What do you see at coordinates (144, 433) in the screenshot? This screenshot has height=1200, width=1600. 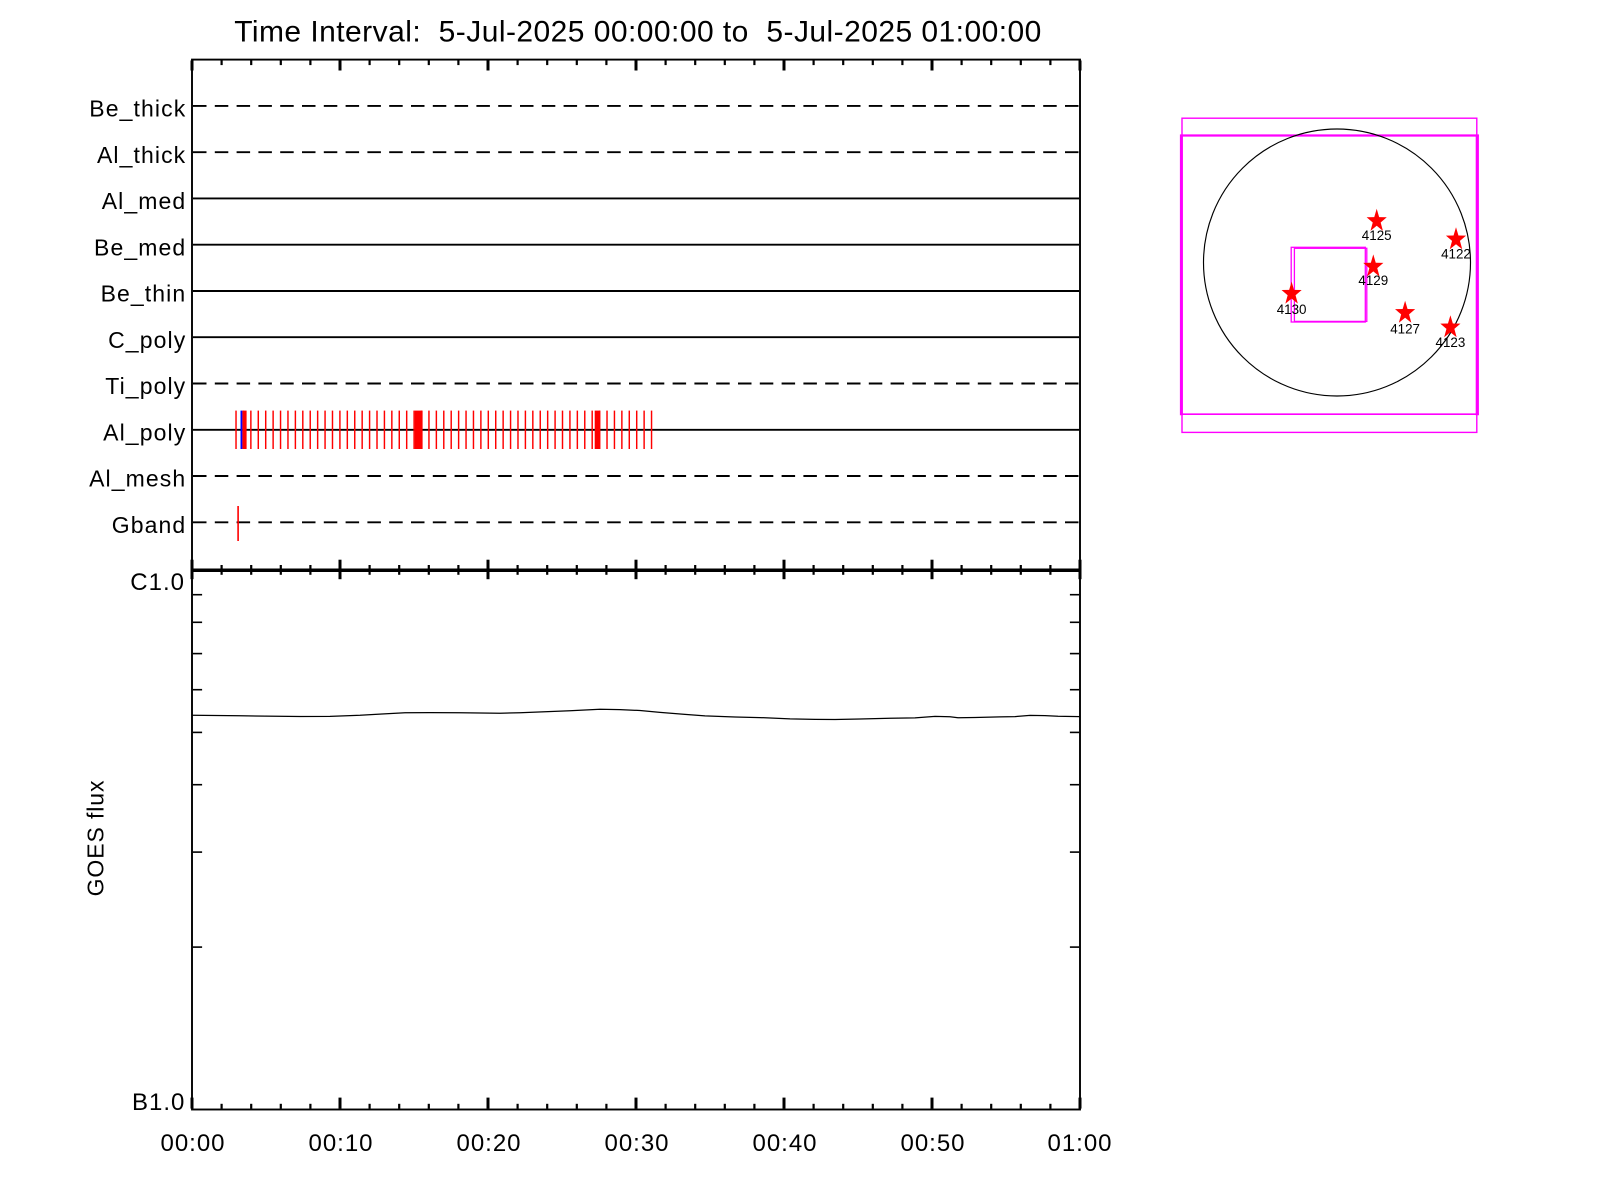 I see `svg-text: Al_poly` at bounding box center [144, 433].